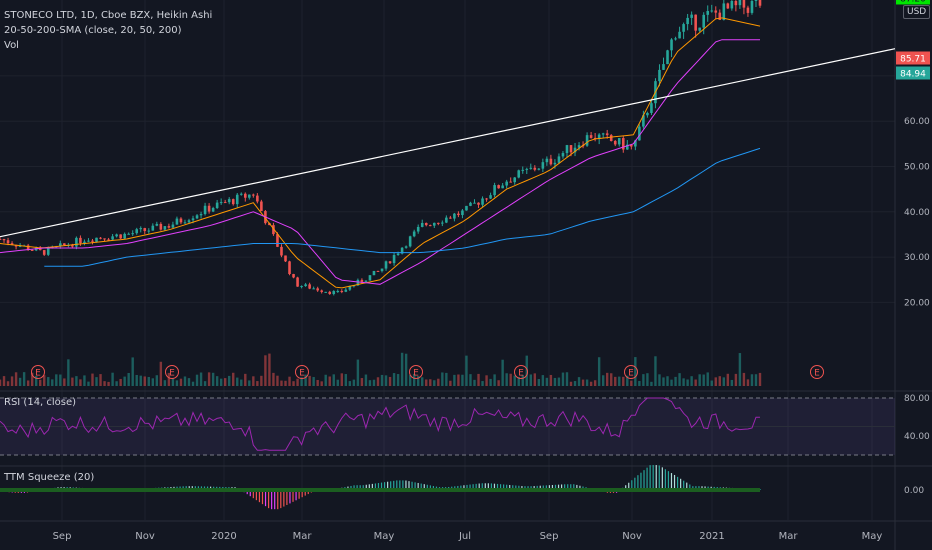 This screenshot has height=550, width=932. I want to click on currency-badge: USD, so click(917, 12).